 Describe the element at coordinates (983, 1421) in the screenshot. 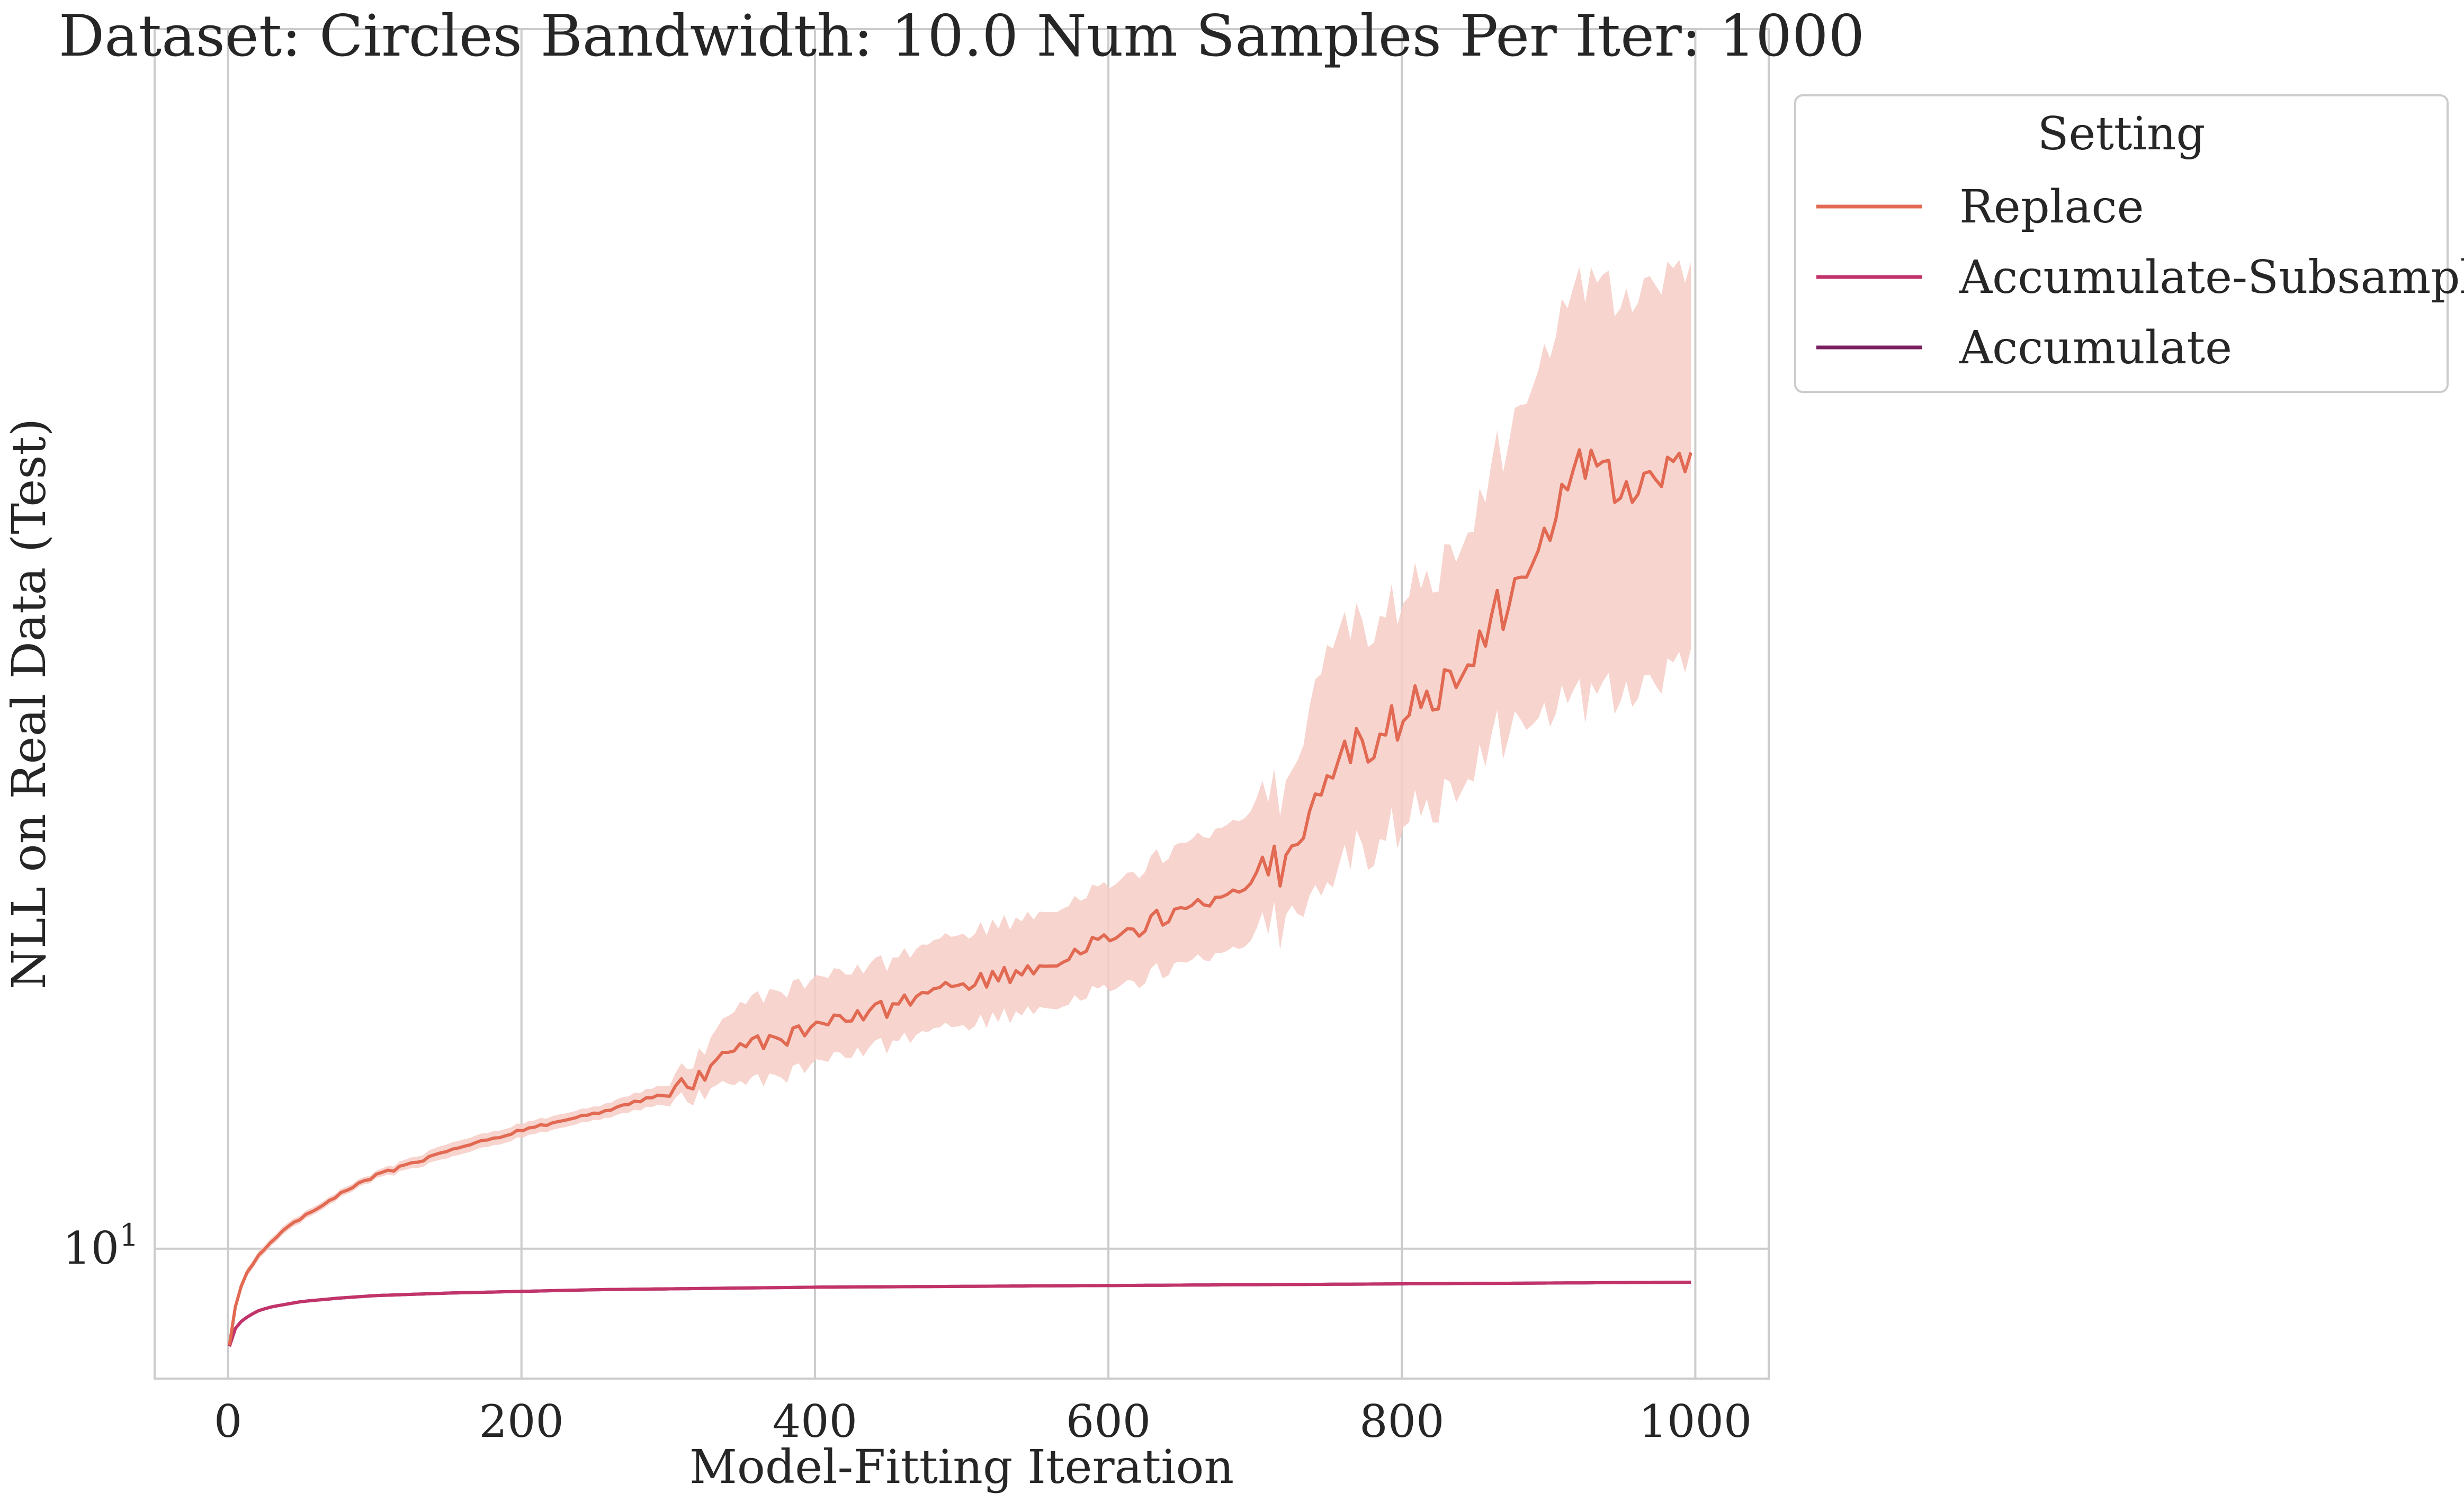

I see `x-ticks: 0 200 400 600 800 1000` at that location.